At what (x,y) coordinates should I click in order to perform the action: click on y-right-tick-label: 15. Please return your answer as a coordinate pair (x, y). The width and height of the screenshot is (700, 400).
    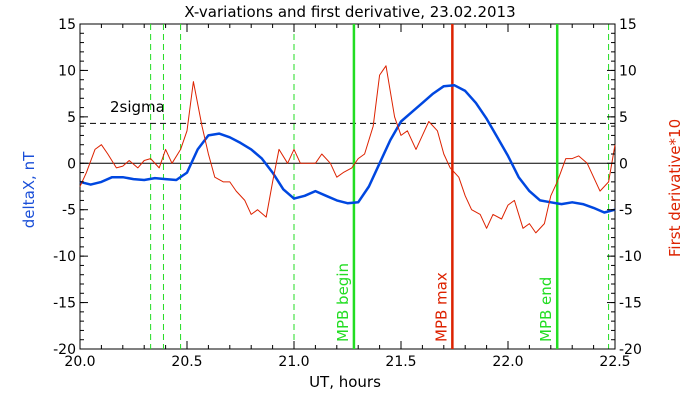
    Looking at the image, I should click on (628, 25).